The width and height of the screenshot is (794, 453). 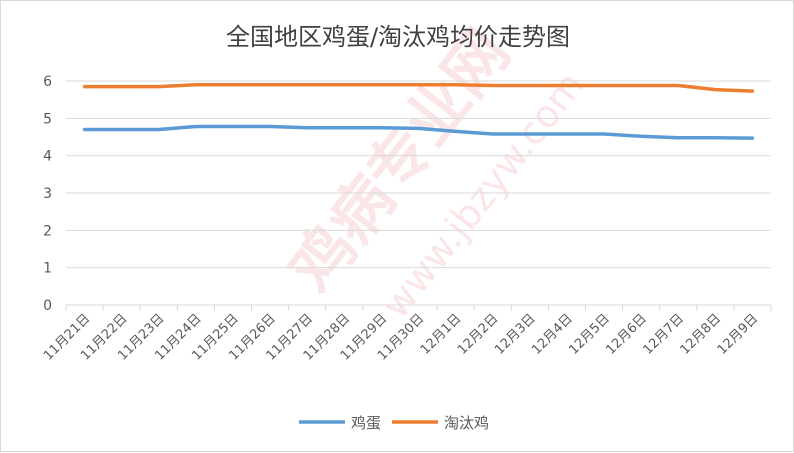 I want to click on series-group, so click(x=418, y=111).